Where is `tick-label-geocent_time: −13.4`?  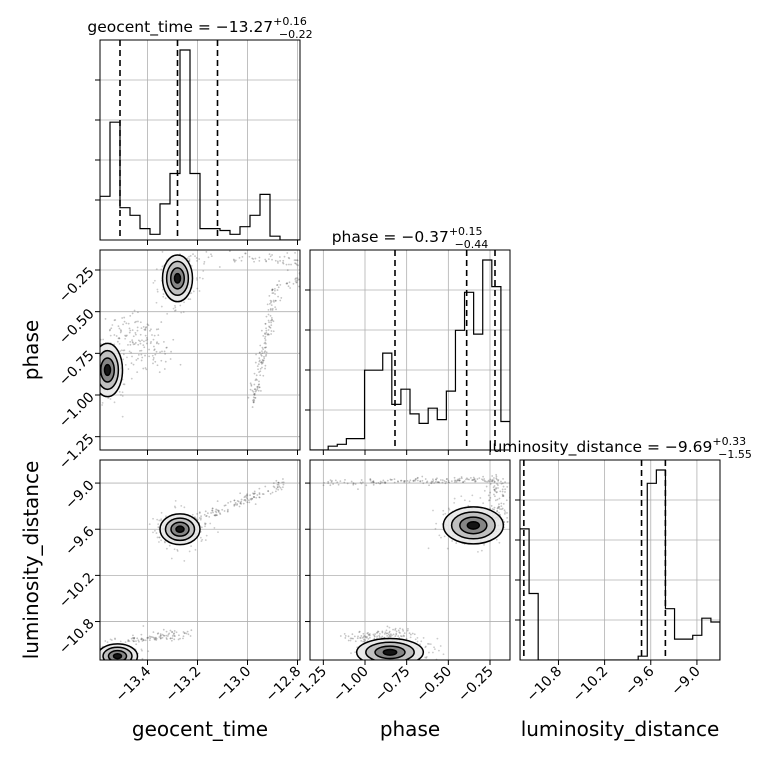 tick-label-geocent_time: −13.4 is located at coordinates (134, 684).